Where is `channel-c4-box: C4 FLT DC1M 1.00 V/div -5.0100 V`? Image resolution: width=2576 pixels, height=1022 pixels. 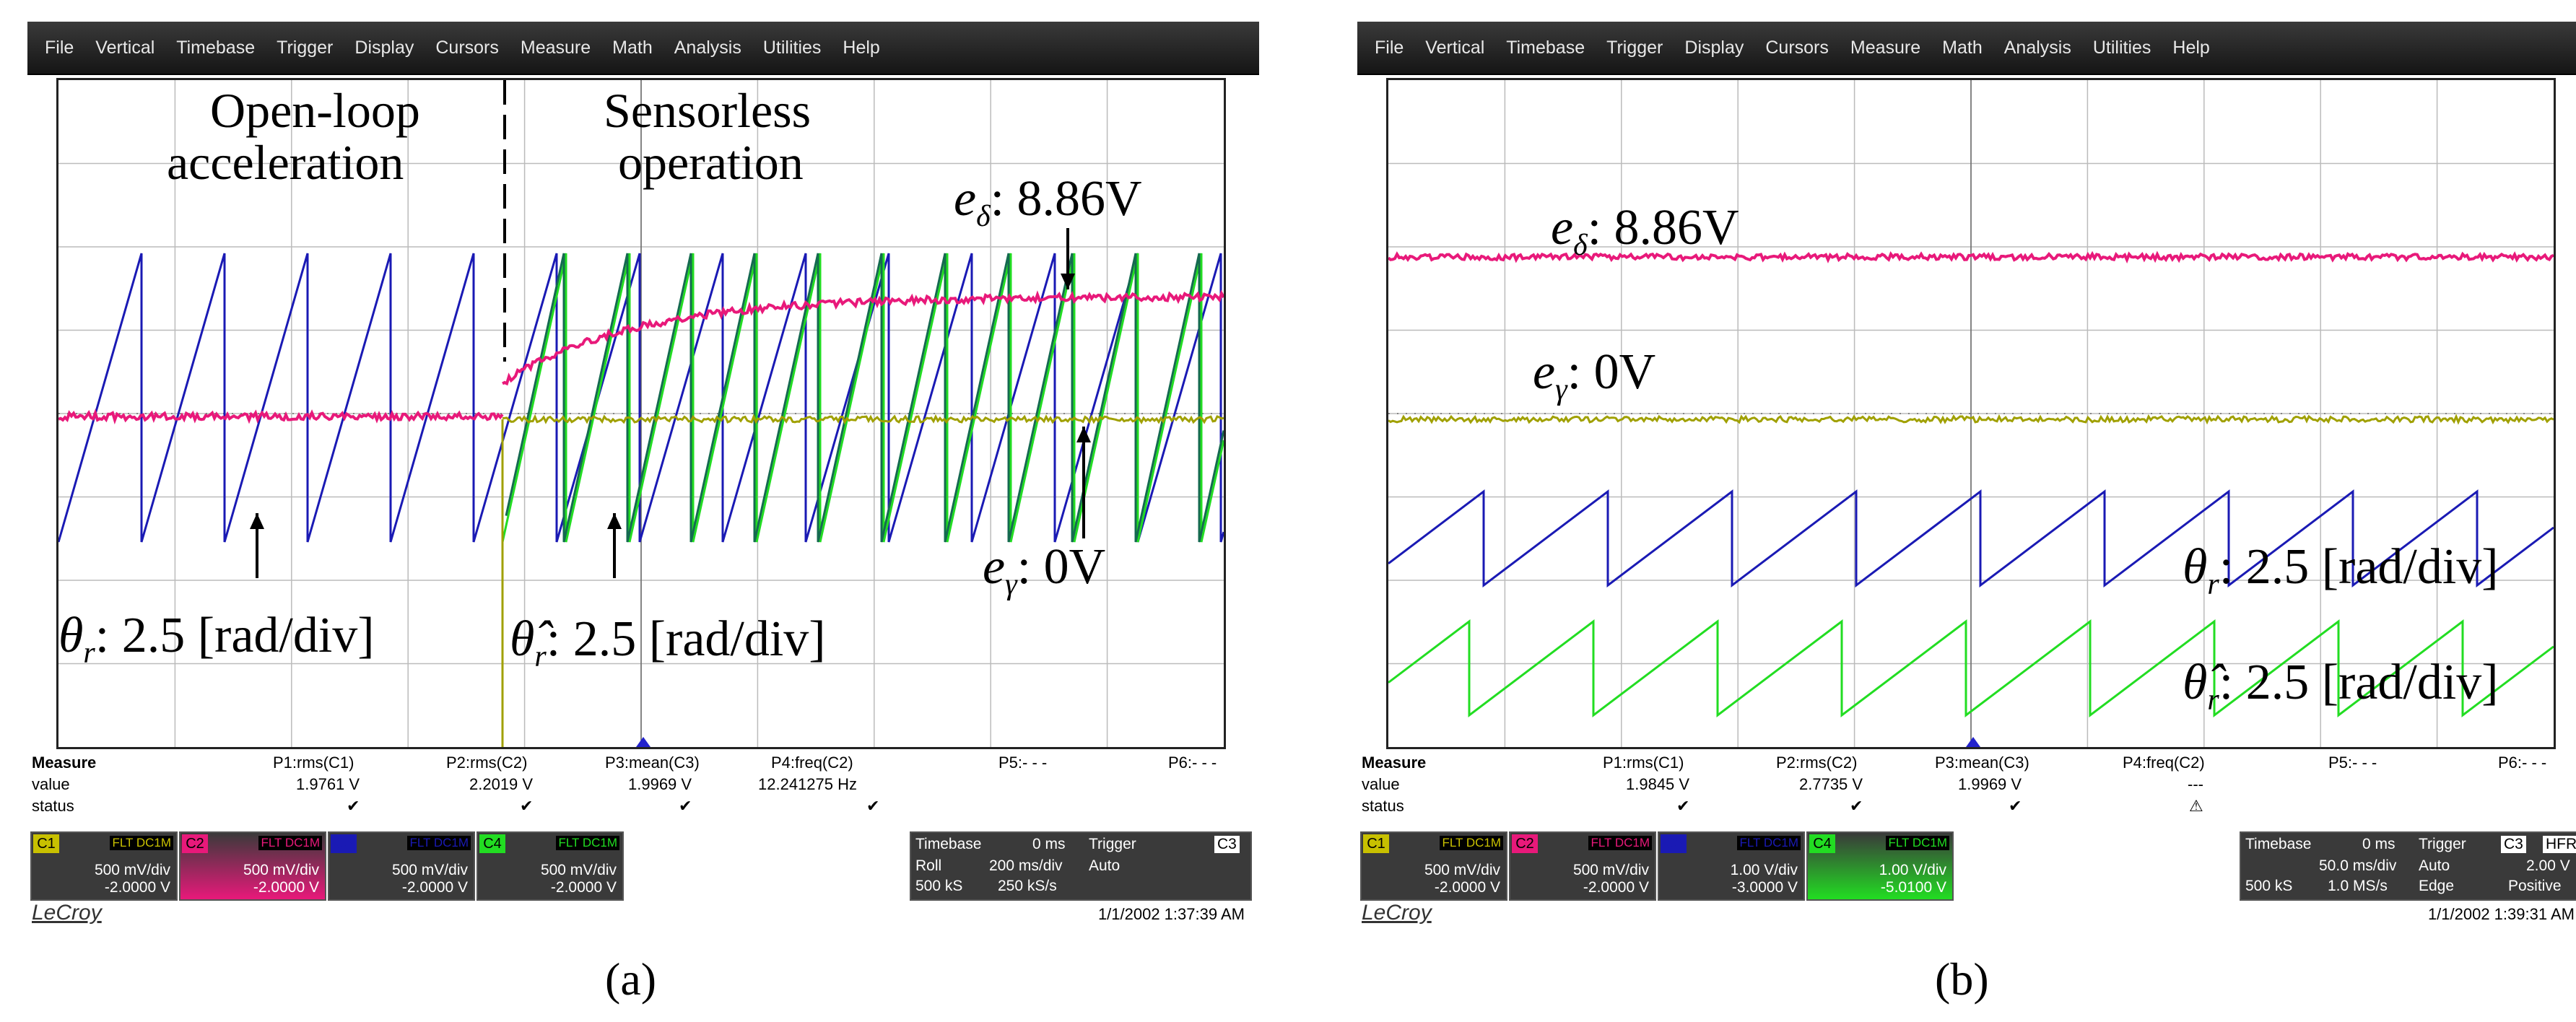 channel-c4-box: C4 FLT DC1M 1.00 V/div -5.0100 V is located at coordinates (1880, 866).